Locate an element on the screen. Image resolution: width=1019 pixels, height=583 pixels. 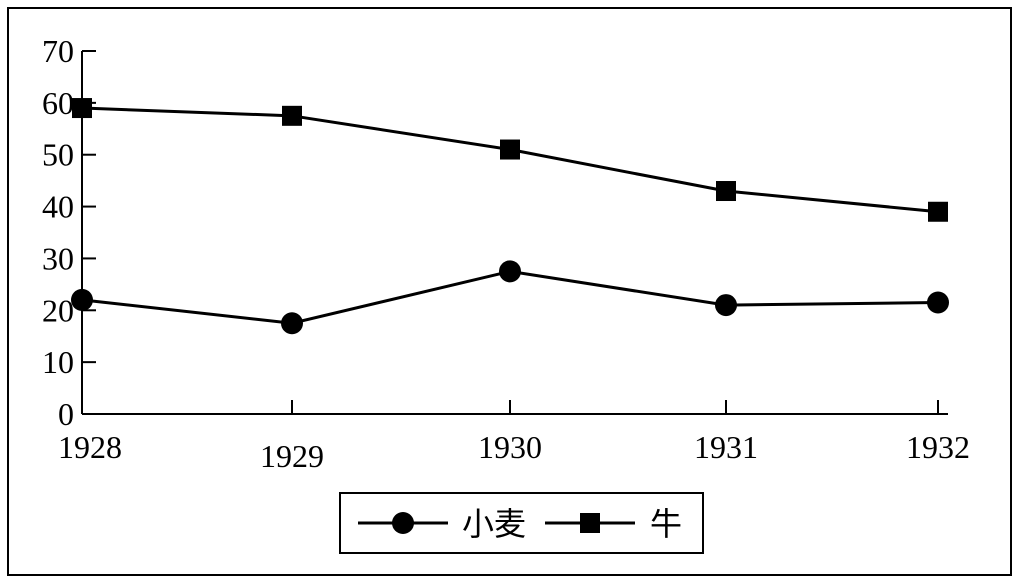
y-tick-label: 20 is located at coordinates (58, 310).